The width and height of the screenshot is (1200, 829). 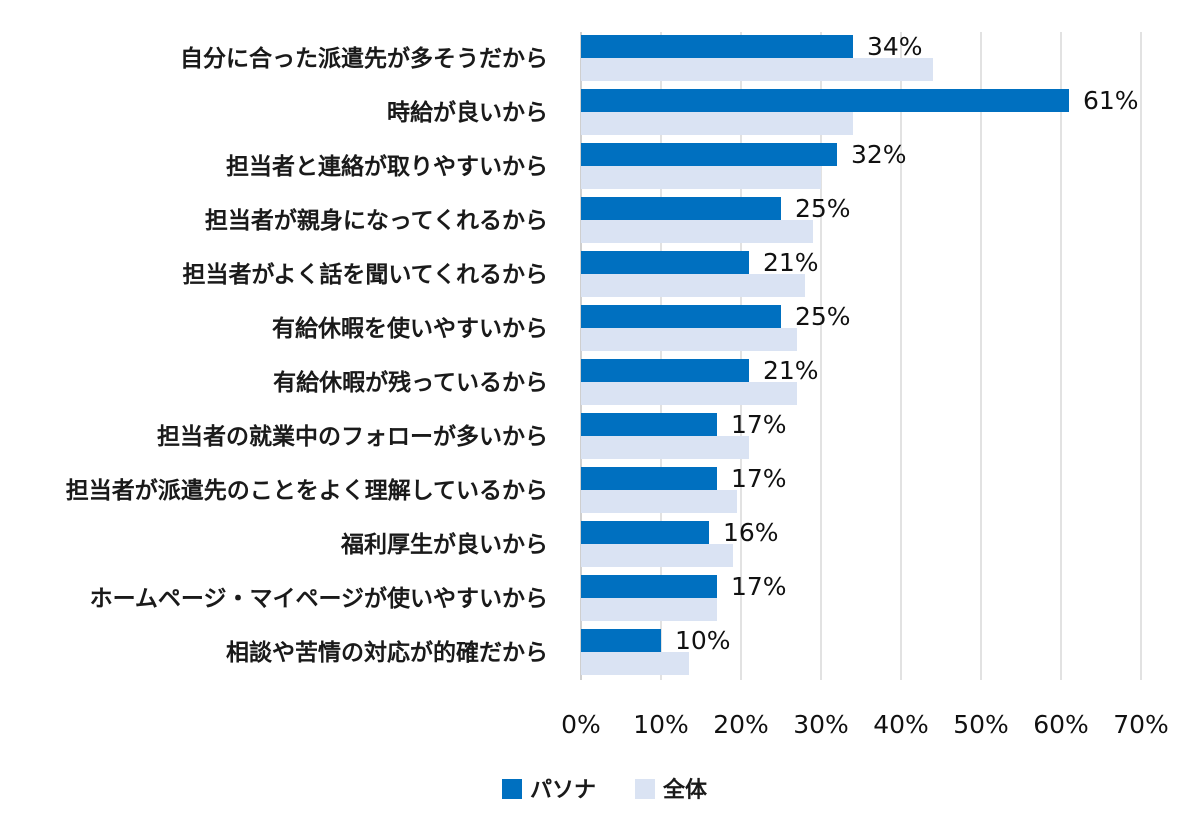 I want to click on x-tick-label: 0%, so click(x=581, y=724).